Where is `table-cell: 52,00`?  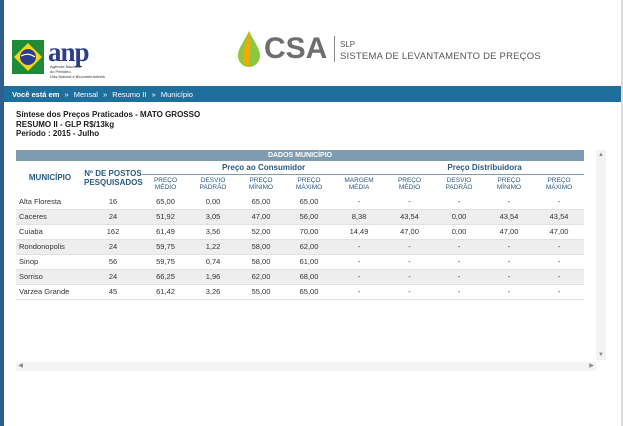 table-cell: 52,00 is located at coordinates (261, 232).